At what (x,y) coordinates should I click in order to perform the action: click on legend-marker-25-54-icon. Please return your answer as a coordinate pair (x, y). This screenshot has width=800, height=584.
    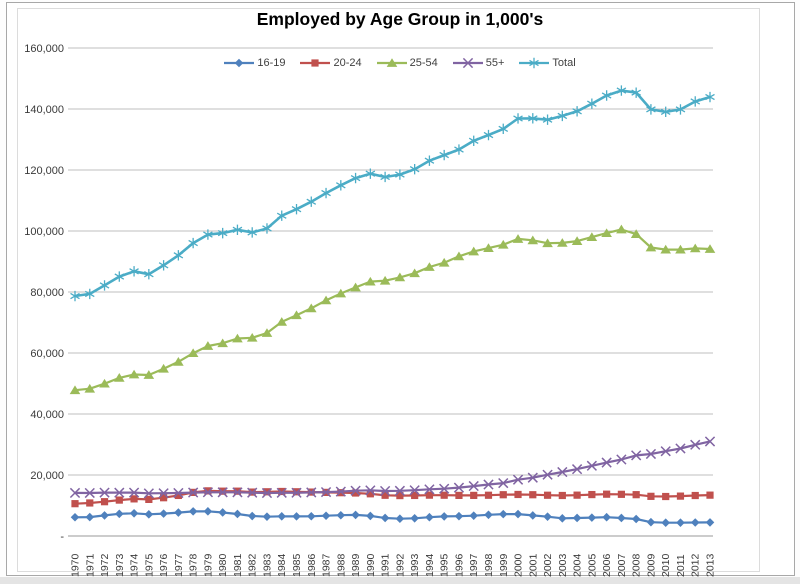
    Looking at the image, I should click on (391, 62).